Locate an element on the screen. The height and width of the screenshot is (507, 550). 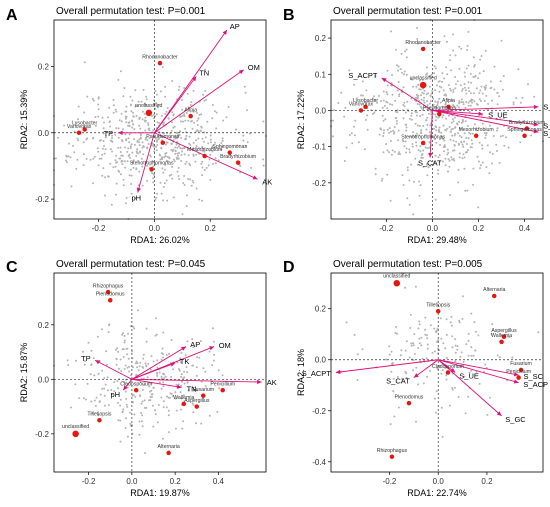
taxon-label: Pseudomonas is located at coordinates (440, 108).